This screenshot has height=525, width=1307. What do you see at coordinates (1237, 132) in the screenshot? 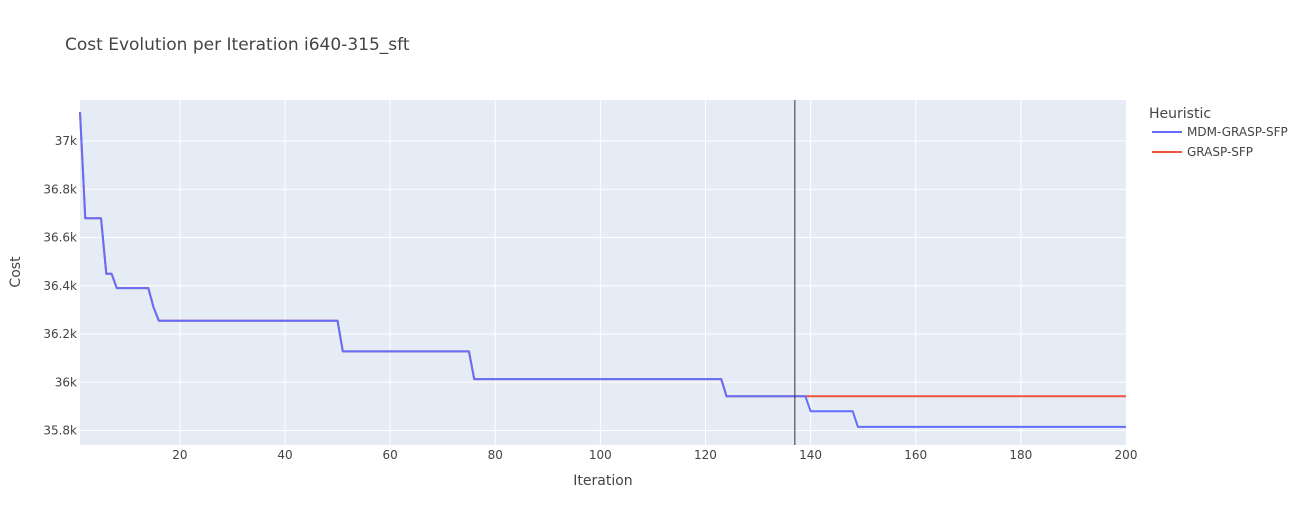
I see `legend-label: MDM-GRASP-SFP` at bounding box center [1237, 132].